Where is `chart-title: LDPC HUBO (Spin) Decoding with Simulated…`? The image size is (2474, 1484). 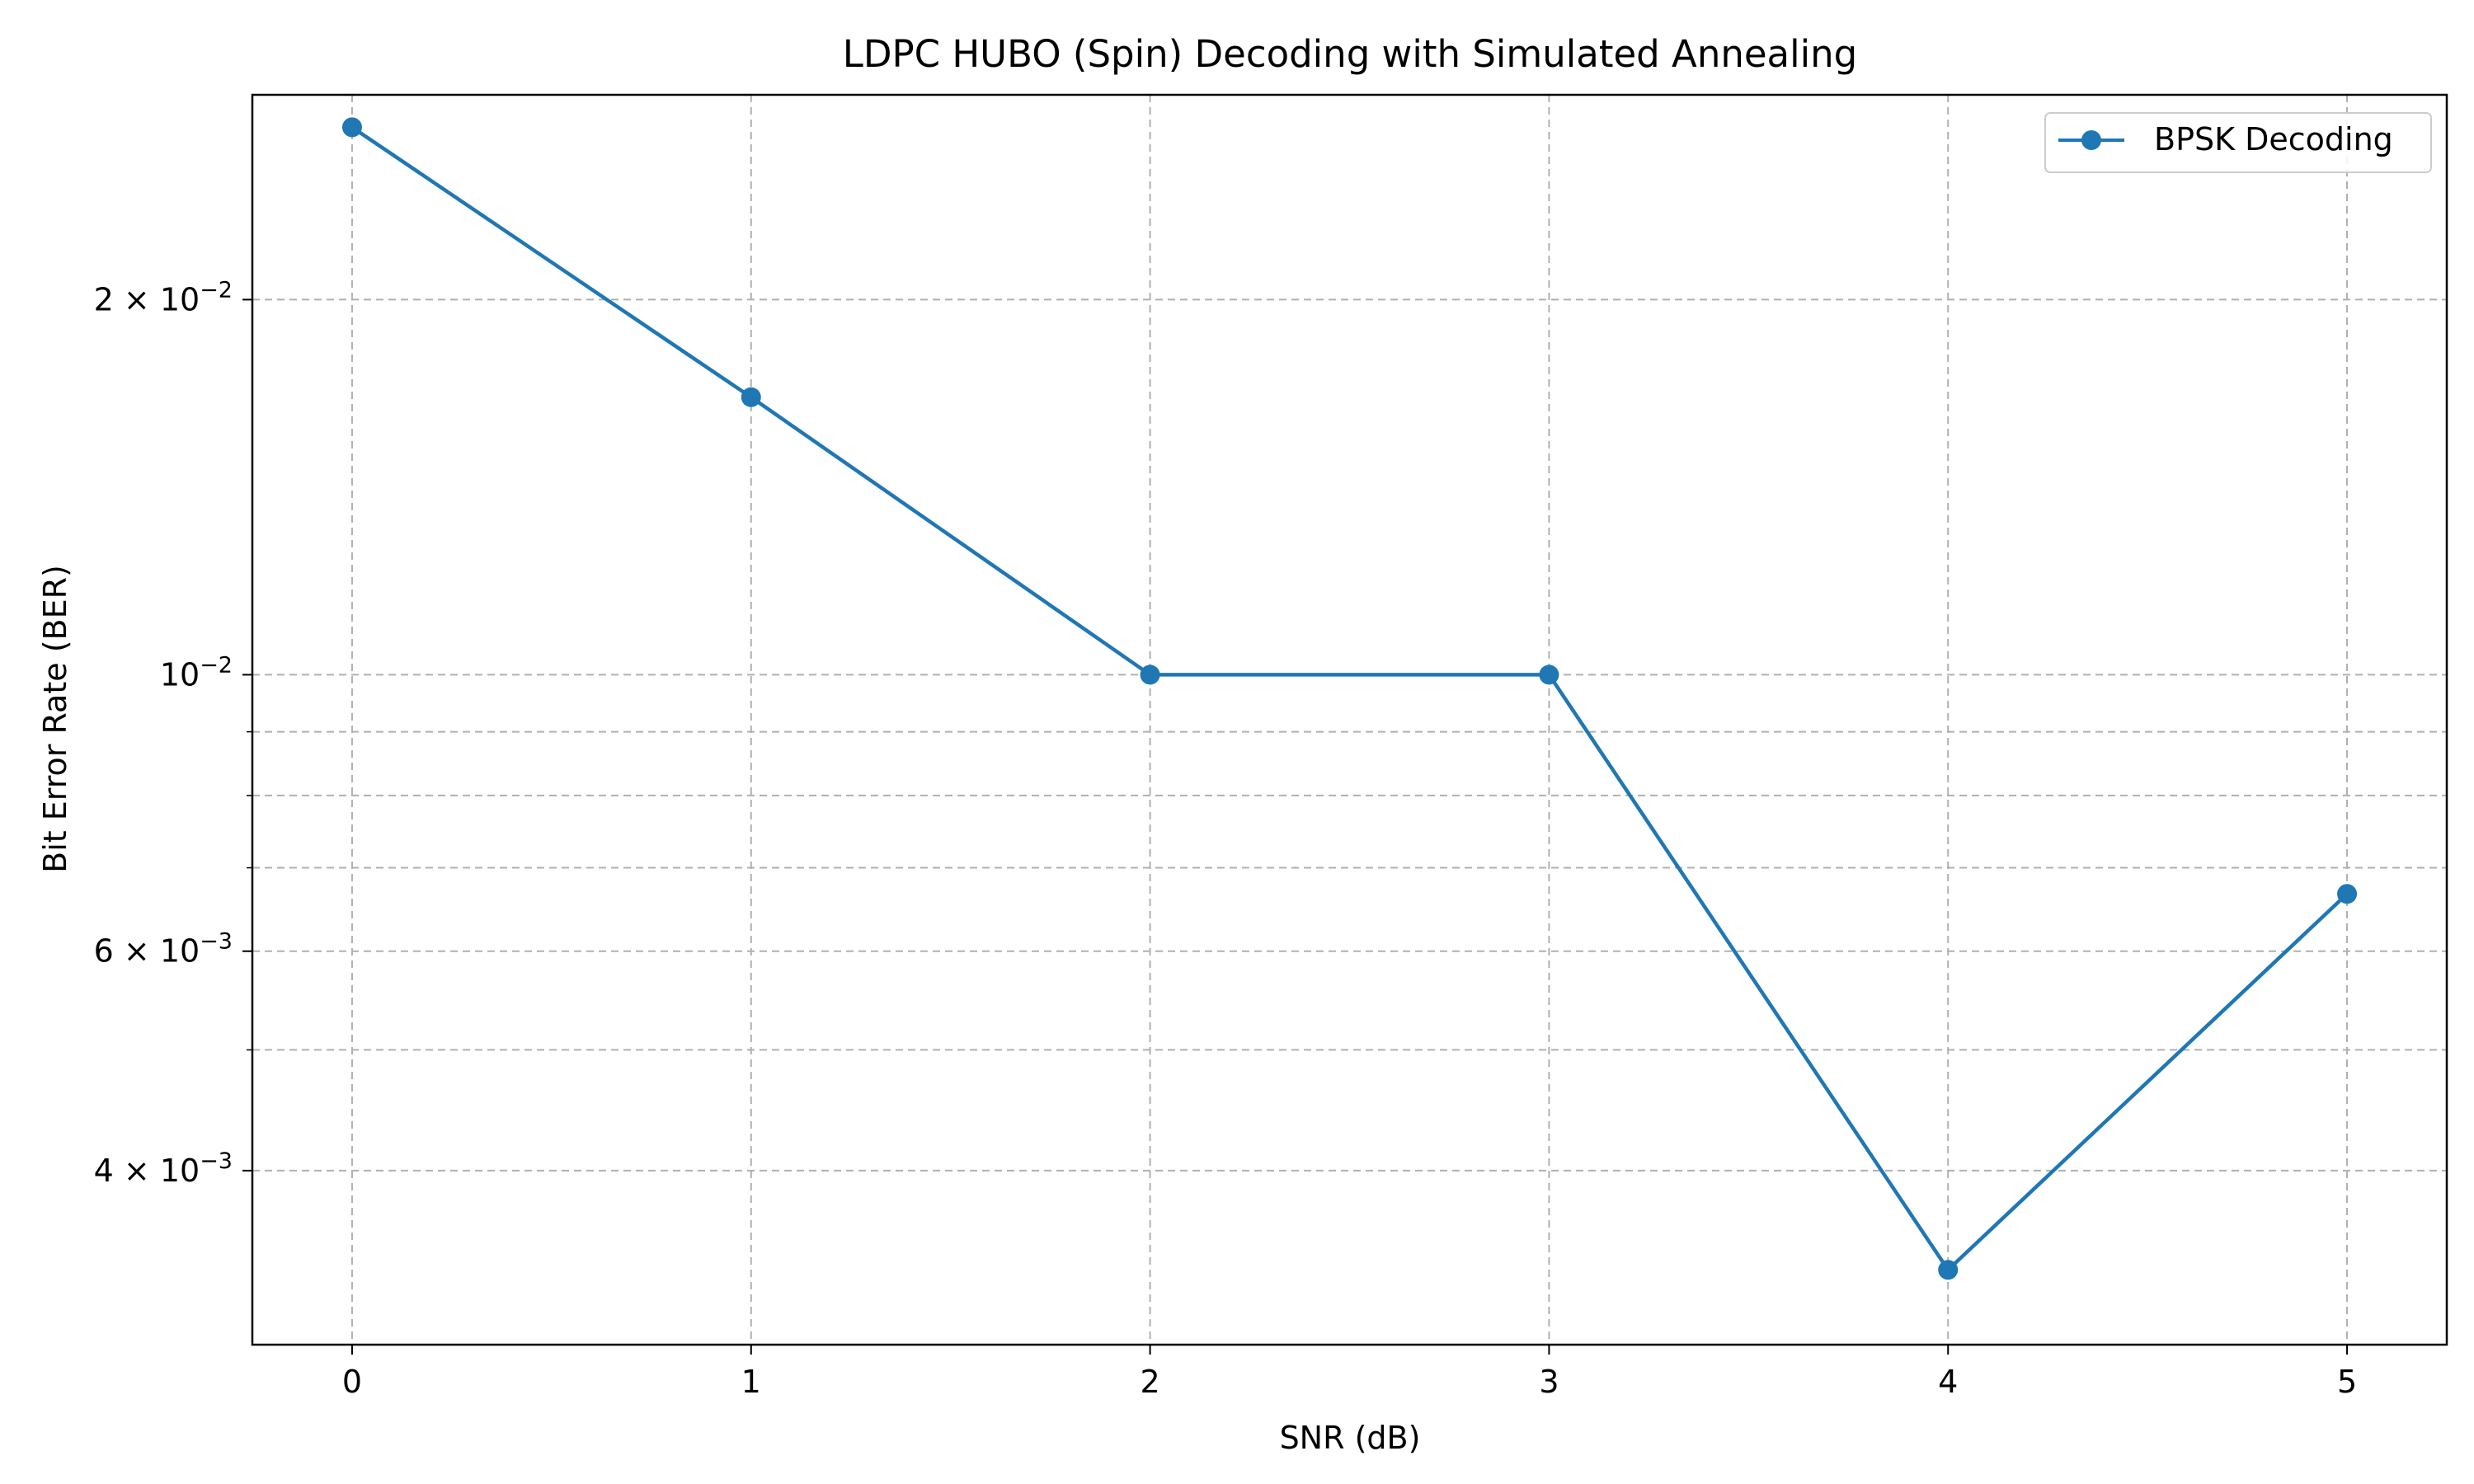
chart-title: LDPC HUBO (Spin) Decoding with Simulated… is located at coordinates (1350, 54).